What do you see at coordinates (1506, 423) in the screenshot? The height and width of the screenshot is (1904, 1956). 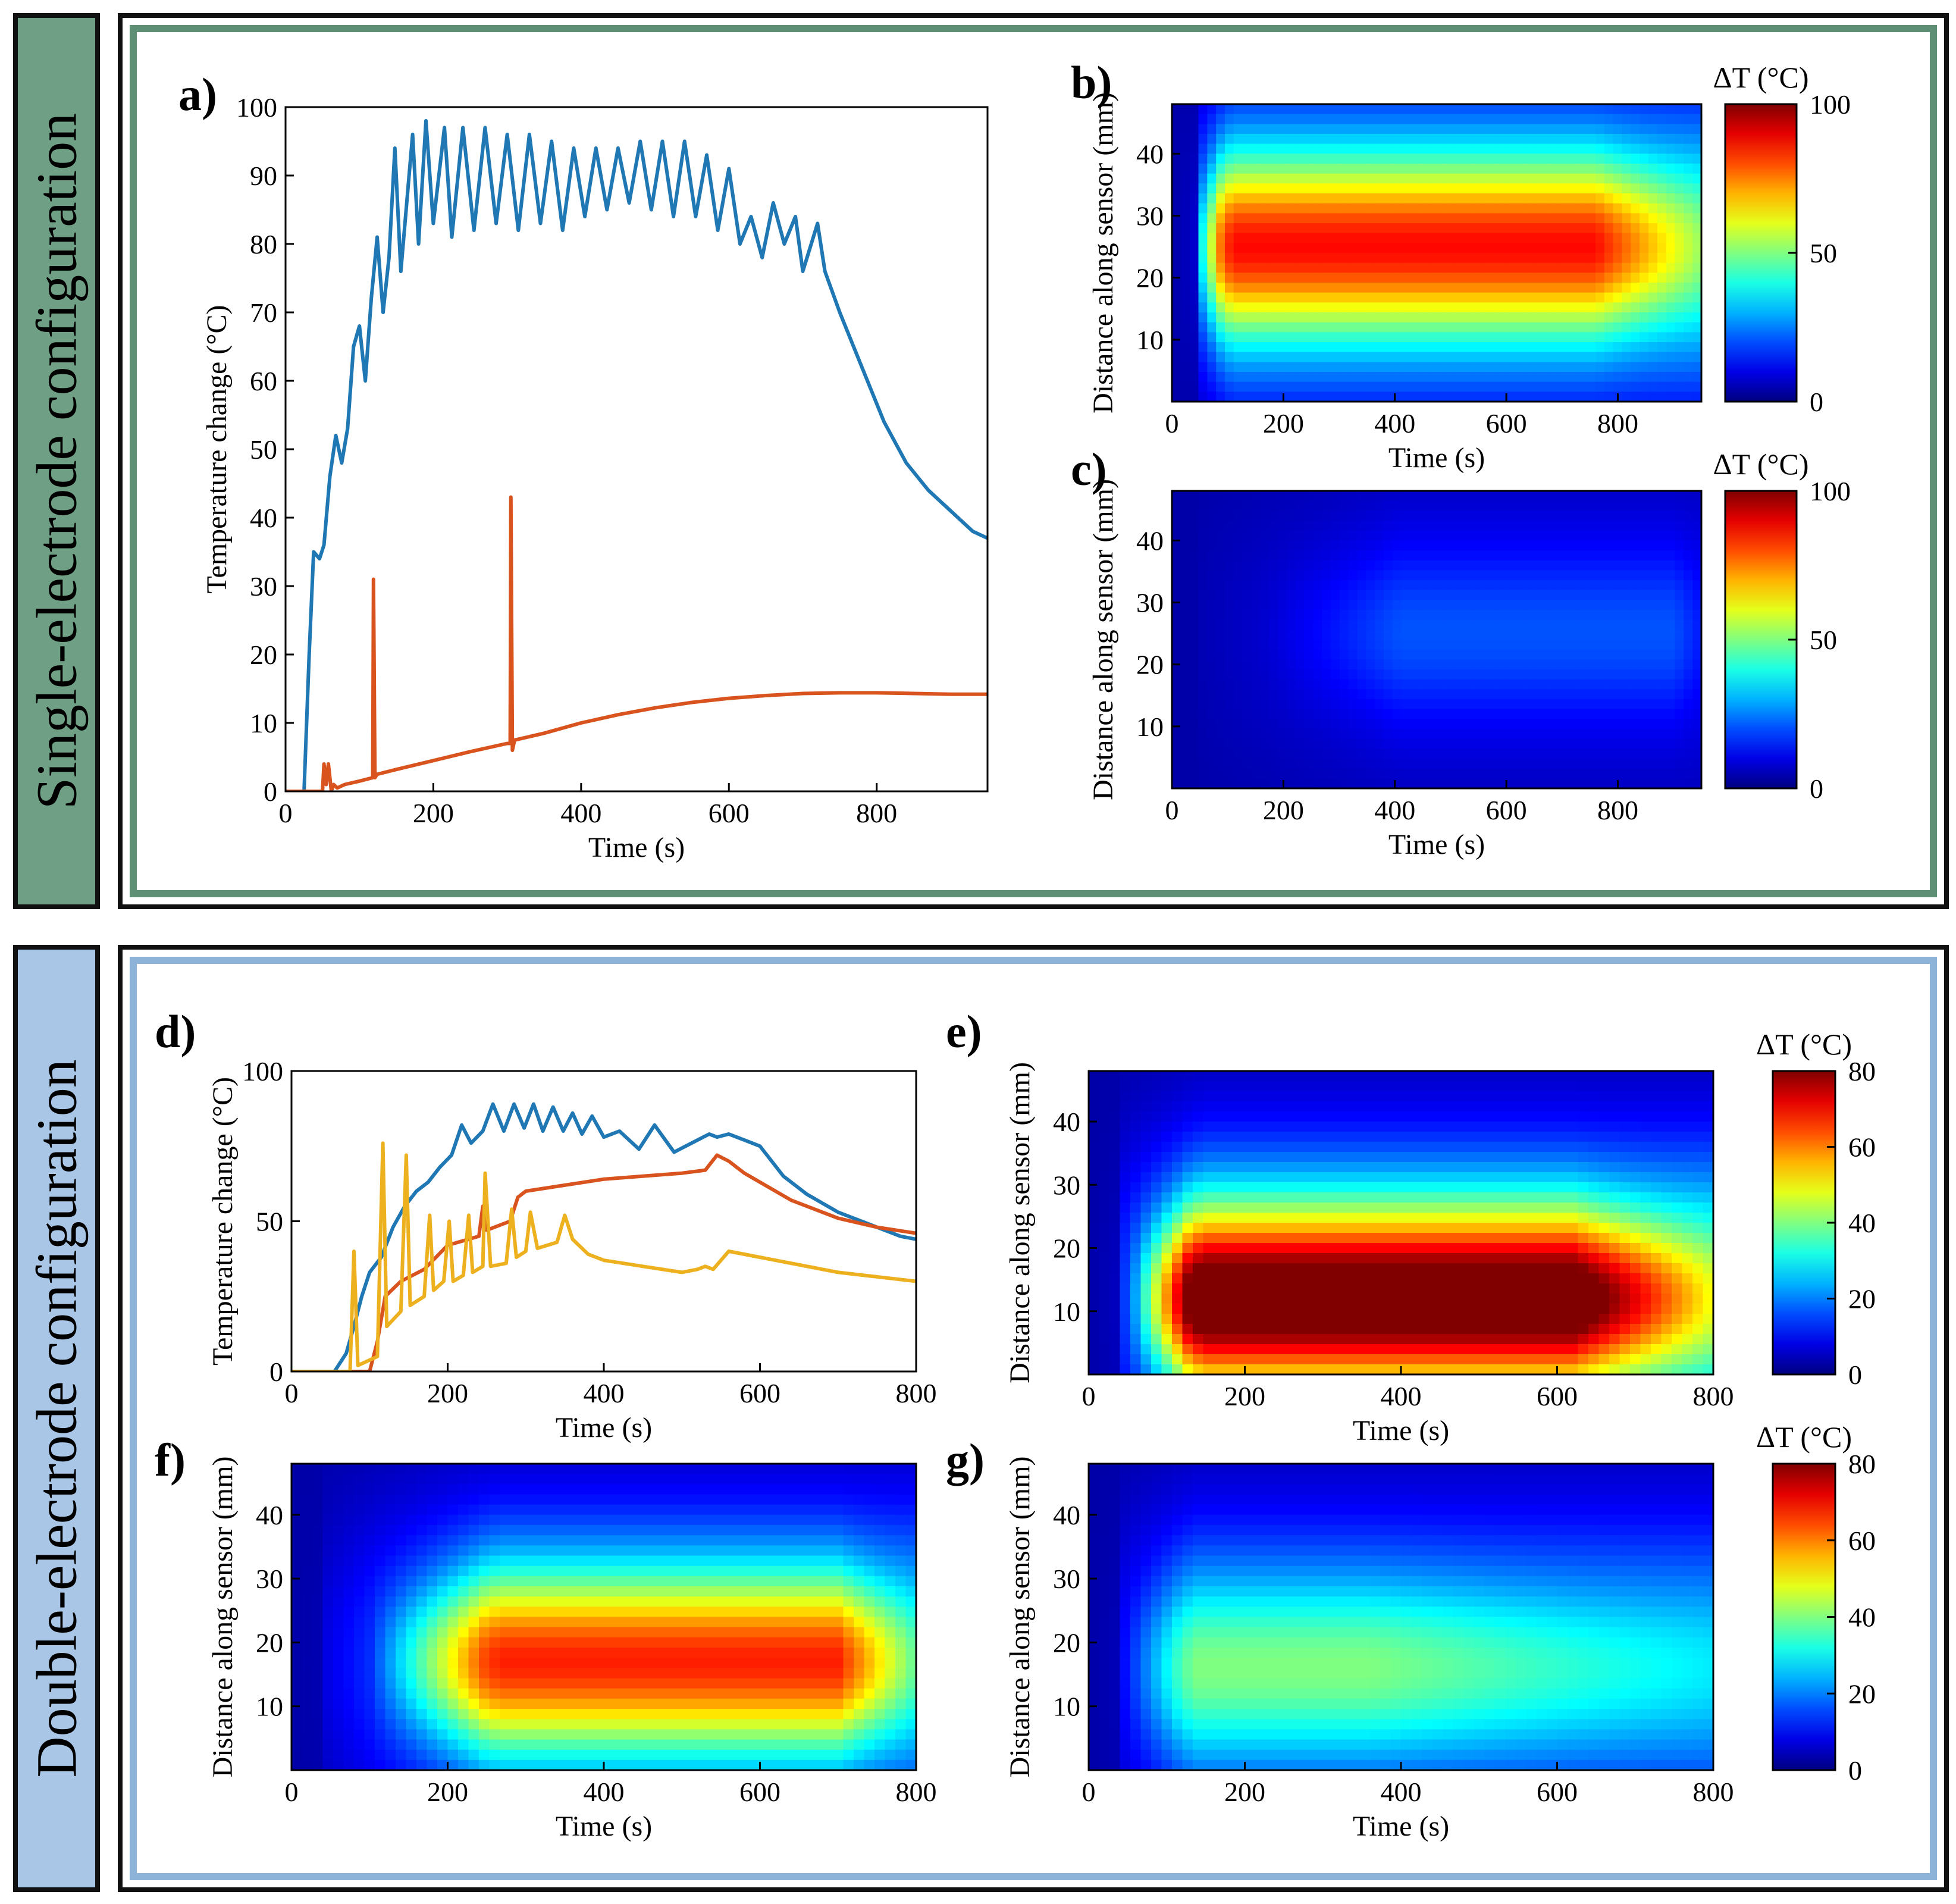 I see `chart-b-xtick-label: 600` at bounding box center [1506, 423].